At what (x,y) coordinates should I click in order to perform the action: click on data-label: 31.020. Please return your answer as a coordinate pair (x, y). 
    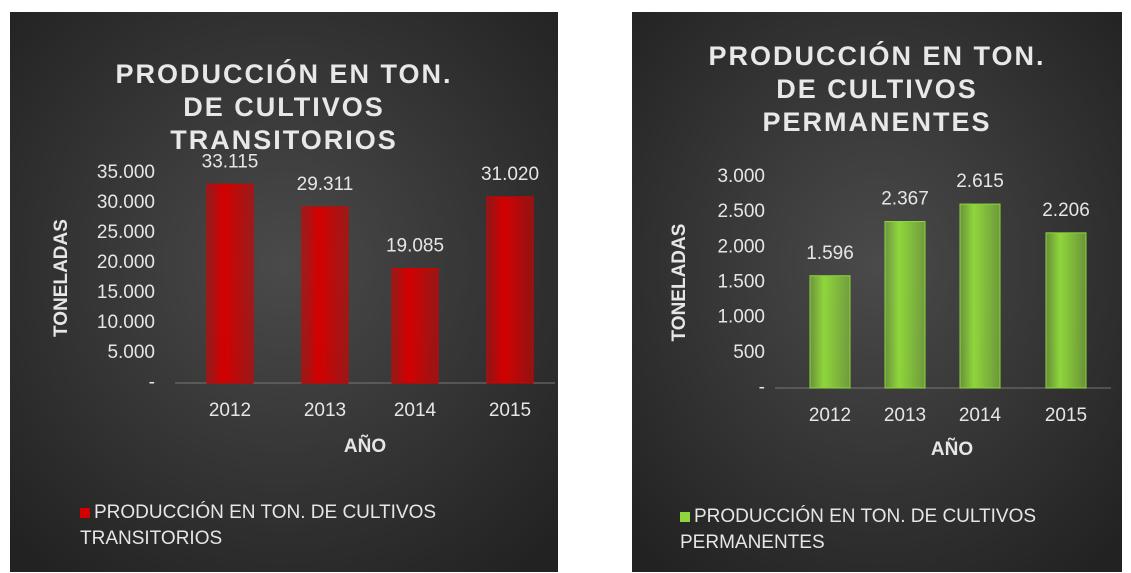
    Looking at the image, I should click on (510, 174).